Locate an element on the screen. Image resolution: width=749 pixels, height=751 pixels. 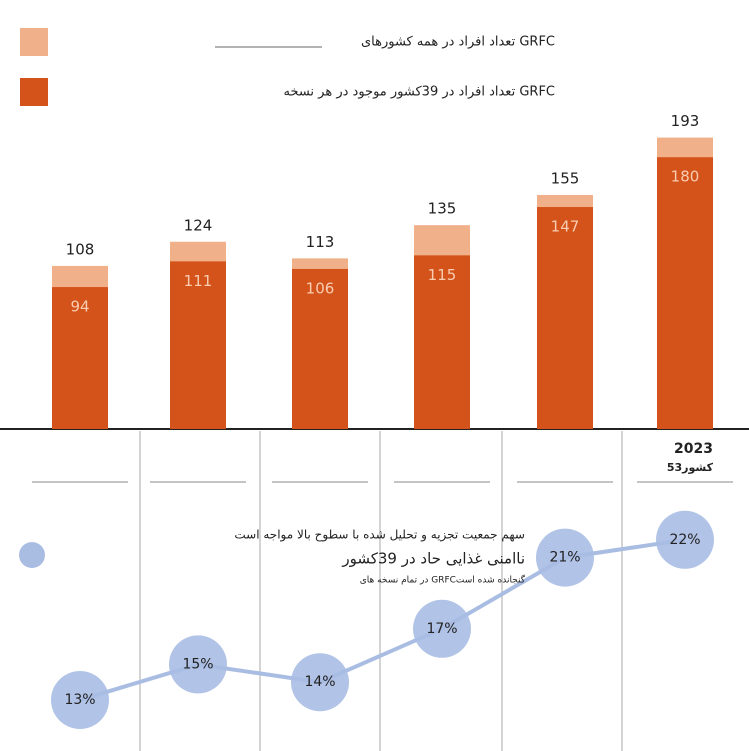
share-label: 17% is located at coordinates (441, 629).